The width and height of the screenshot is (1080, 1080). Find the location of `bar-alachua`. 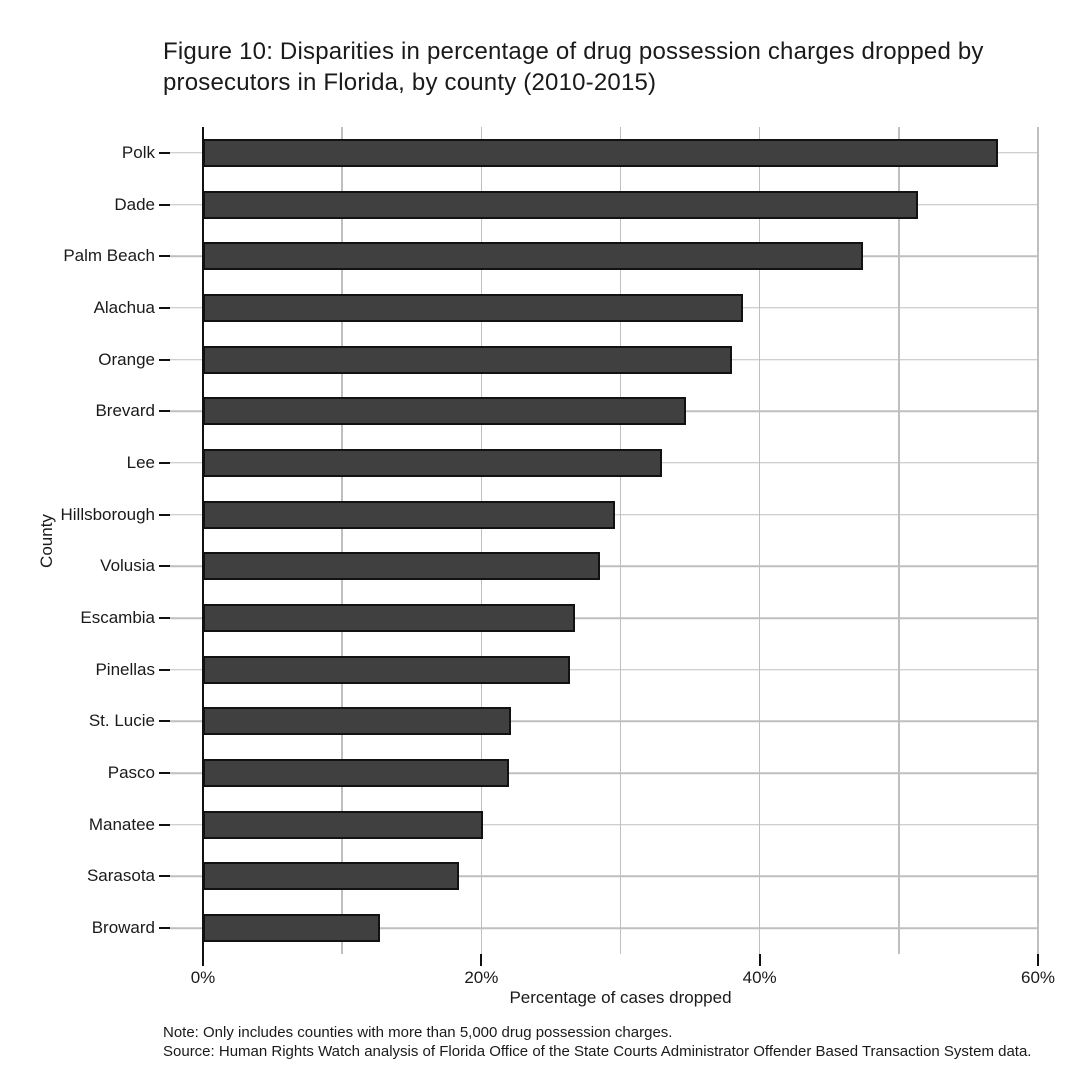

bar-alachua is located at coordinates (473, 307).